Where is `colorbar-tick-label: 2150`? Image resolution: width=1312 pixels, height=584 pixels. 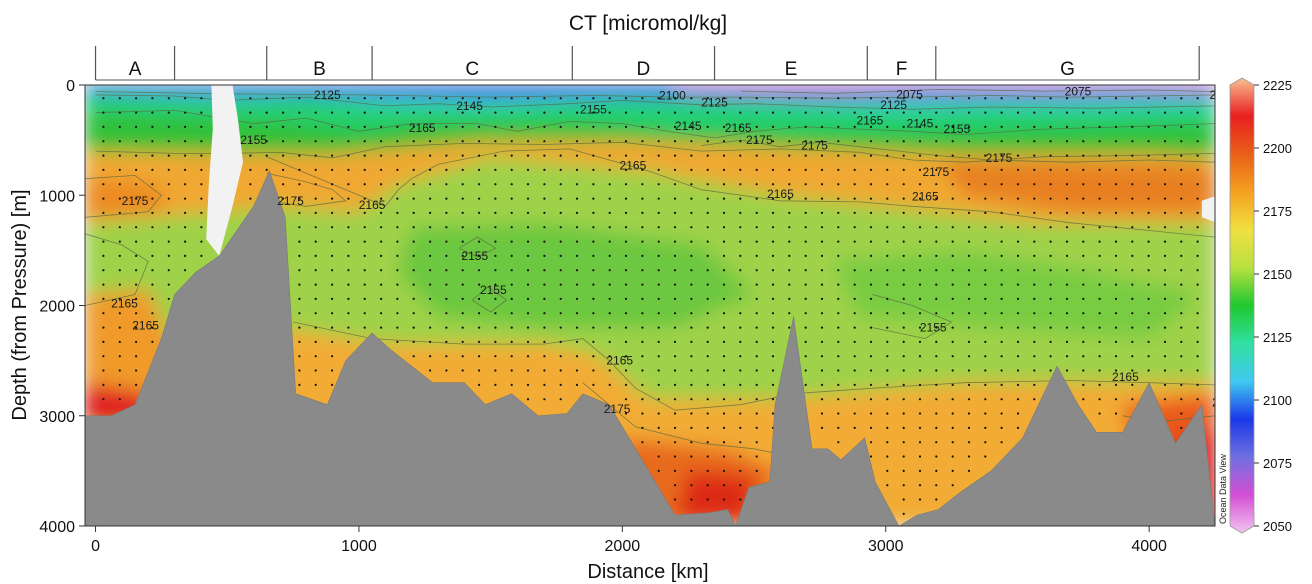
colorbar-tick-label: 2150 is located at coordinates (1277, 274).